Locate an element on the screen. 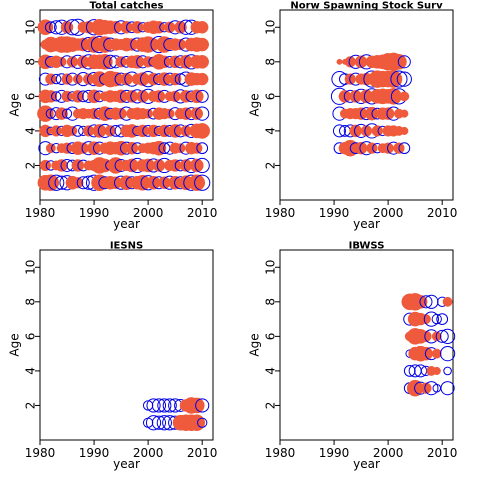 The width and height of the screenshot is (480, 480). panel-title: Norw Spawning Stock Surv is located at coordinates (366, 6).